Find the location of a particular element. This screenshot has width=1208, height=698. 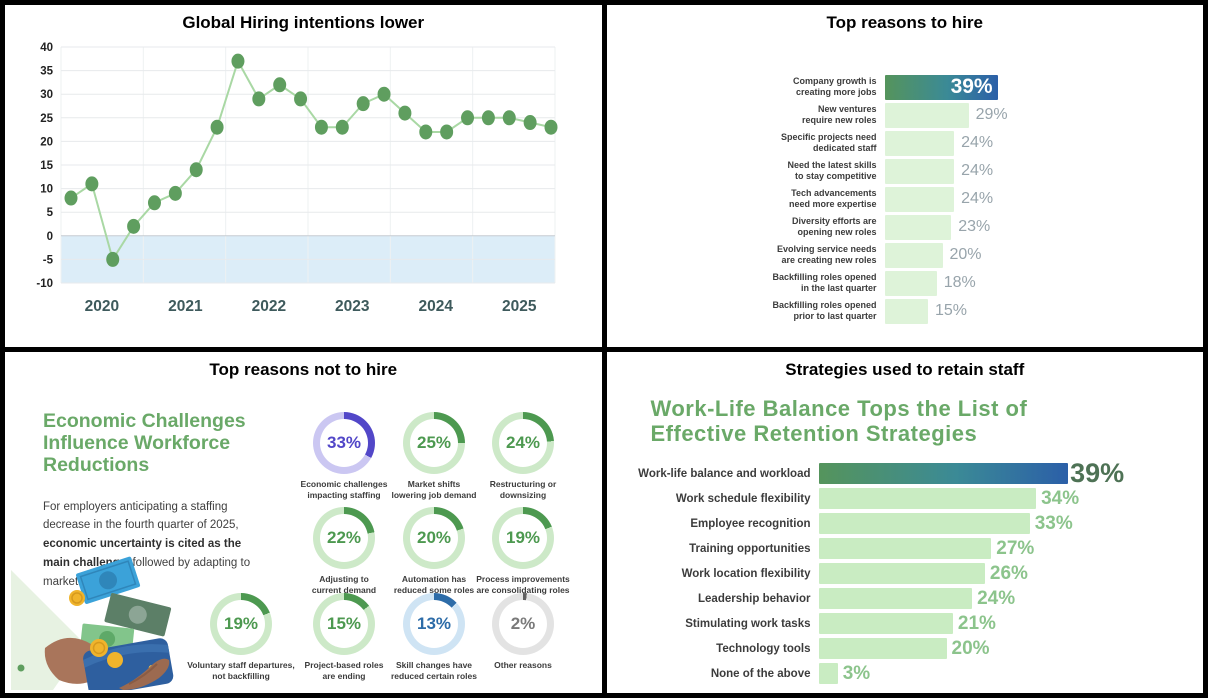

donut-ring: 13% is located at coordinates (434, 623).